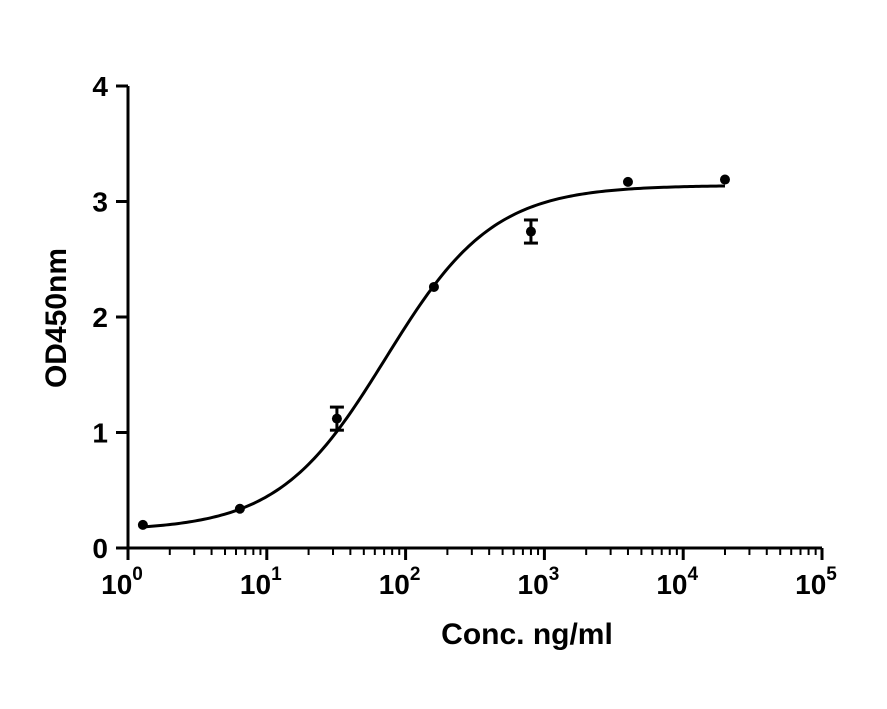 The image size is (887, 709). Describe the element at coordinates (100, 548) in the screenshot. I see `y-tick-label: 0` at that location.